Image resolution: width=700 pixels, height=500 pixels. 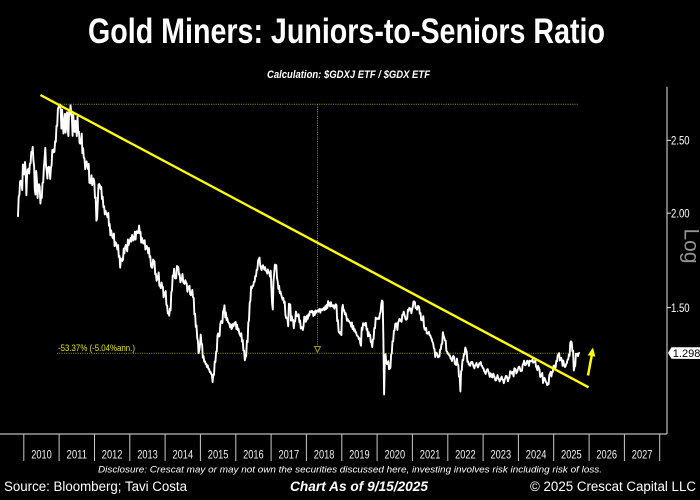 What do you see at coordinates (686, 354) in the screenshot?
I see `svg-text: 1.2981` at bounding box center [686, 354].